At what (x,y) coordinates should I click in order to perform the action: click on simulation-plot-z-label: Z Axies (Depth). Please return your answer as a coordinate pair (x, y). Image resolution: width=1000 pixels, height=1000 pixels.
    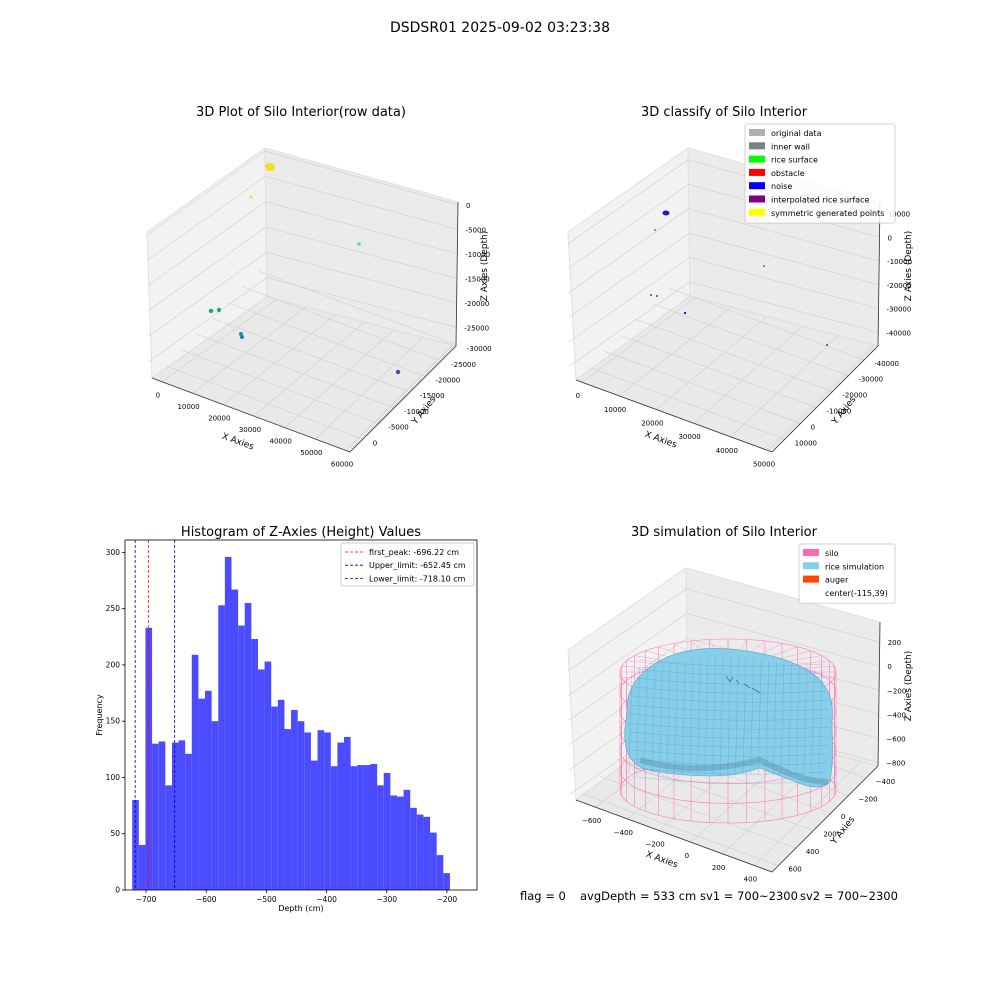
    Looking at the image, I should click on (909, 686).